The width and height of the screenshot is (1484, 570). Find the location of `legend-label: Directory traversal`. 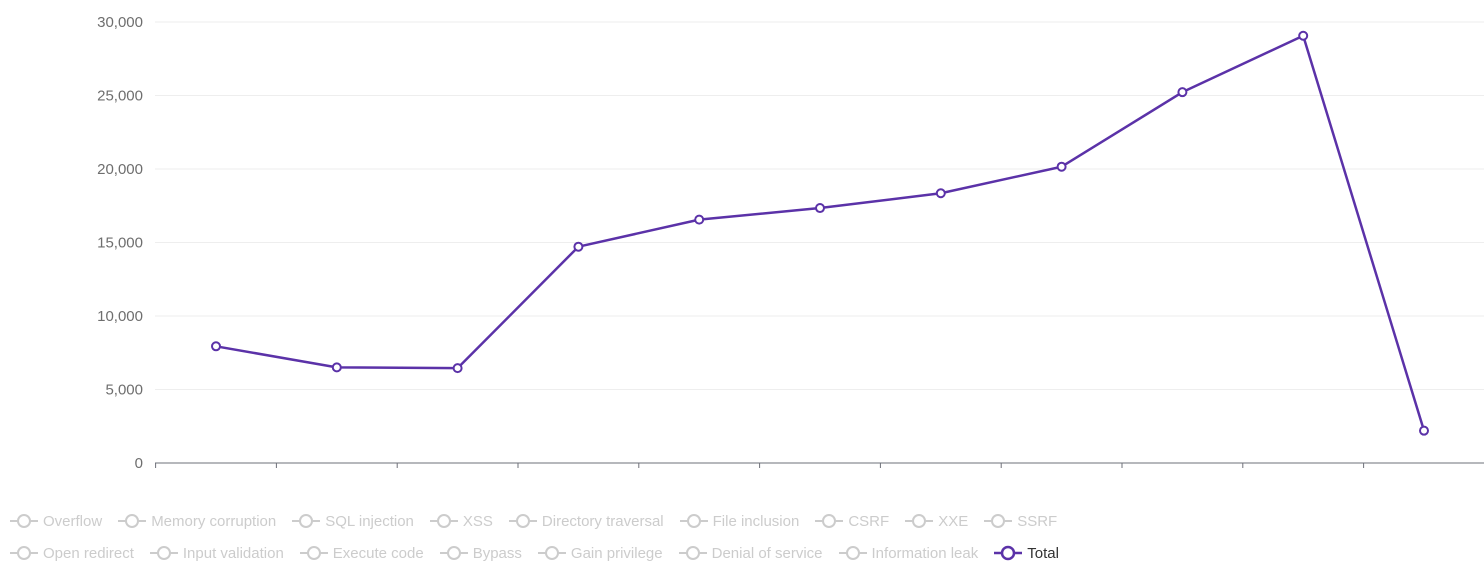

legend-label: Directory traversal is located at coordinates (602, 521).